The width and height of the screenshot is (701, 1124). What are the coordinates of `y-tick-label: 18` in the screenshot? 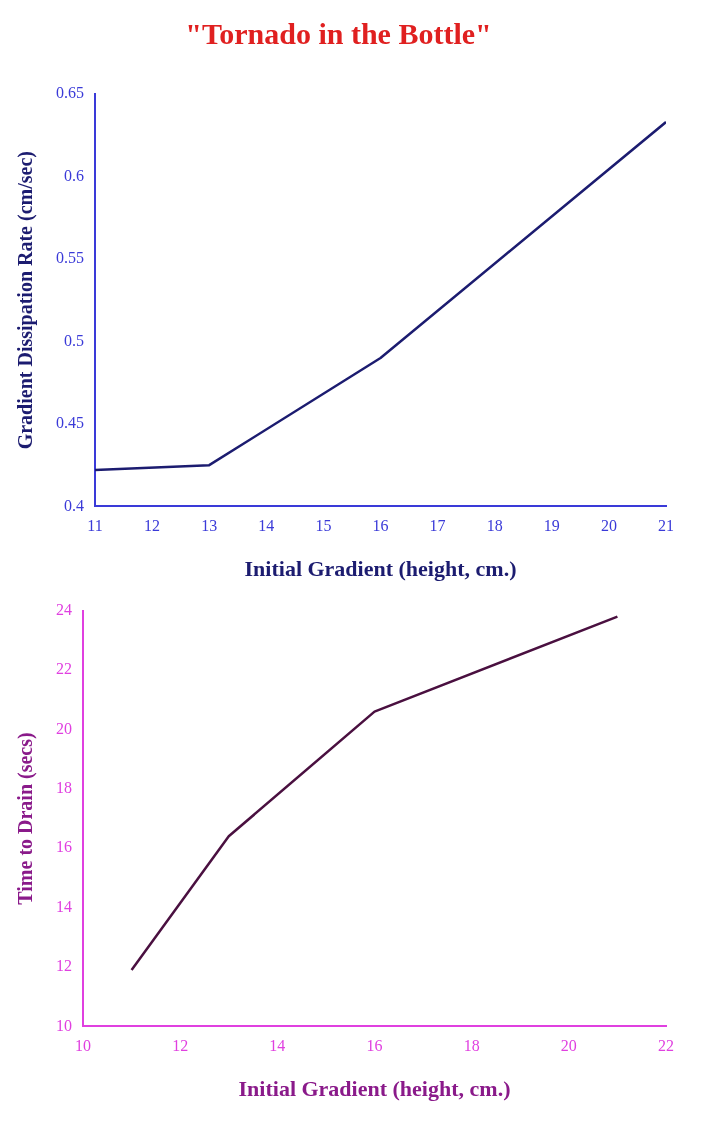 It's located at (63, 787).